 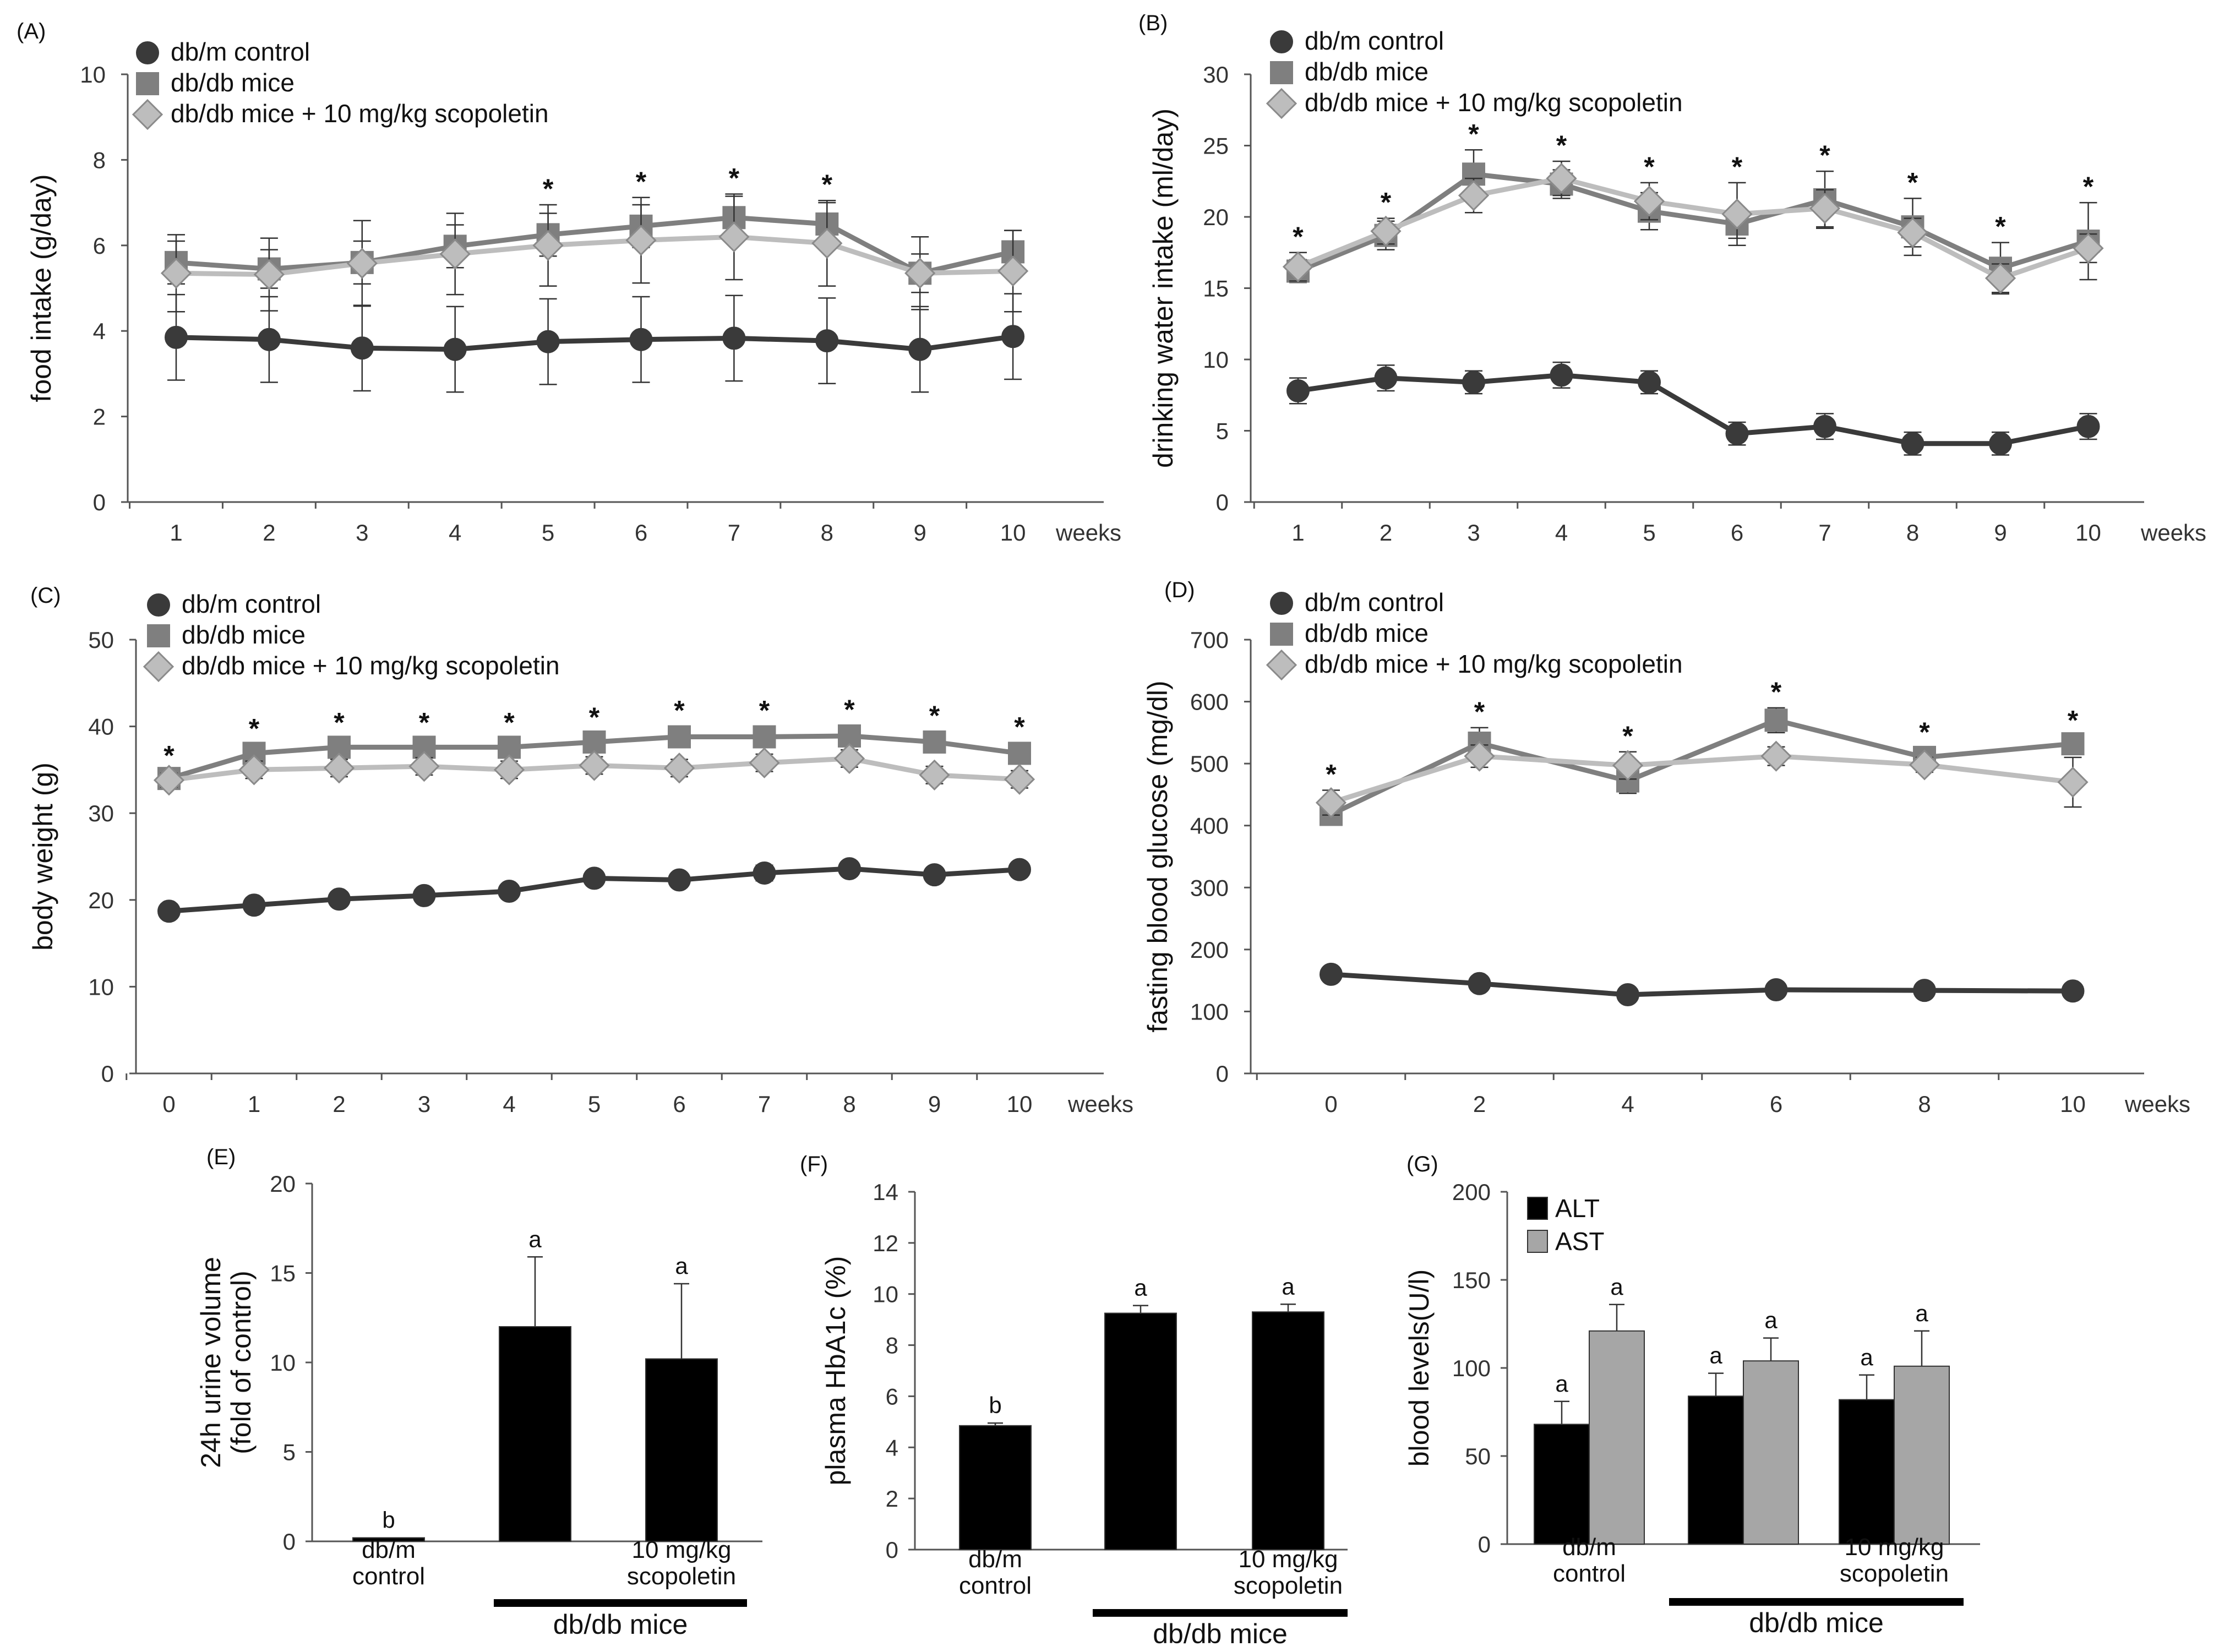 I want to click on x-tick-label: 1, so click(x=1297, y=533).